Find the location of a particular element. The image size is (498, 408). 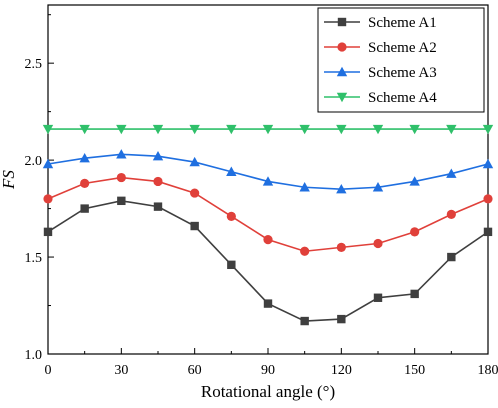

x-tick-label: 0 is located at coordinates (48, 370).